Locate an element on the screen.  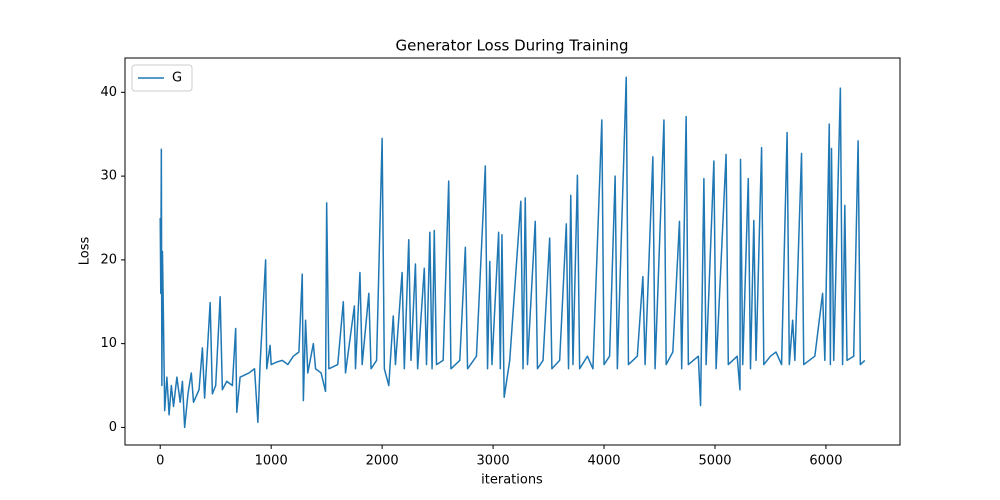
chart-title: Generator Loss During Training is located at coordinates (512, 46).